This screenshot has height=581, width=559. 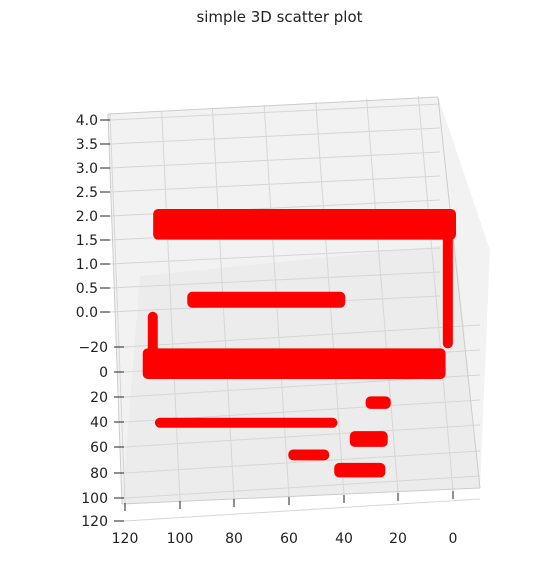 I want to click on y-tick-label: 100, so click(x=94, y=499).